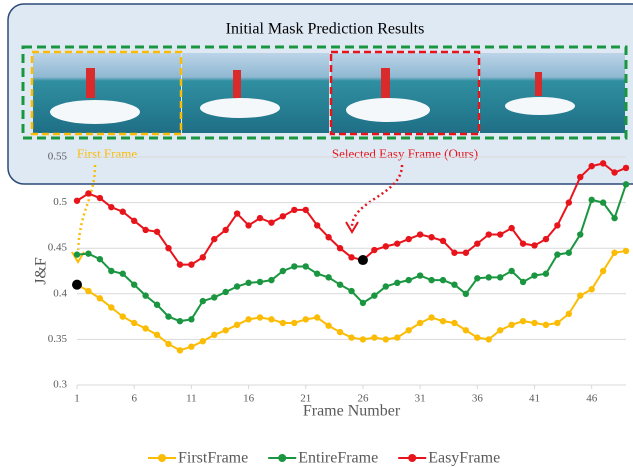 Image resolution: width=633 pixels, height=467 pixels. What do you see at coordinates (60, 385) in the screenshot?
I see `y-tick-label: 0.3` at bounding box center [60, 385].